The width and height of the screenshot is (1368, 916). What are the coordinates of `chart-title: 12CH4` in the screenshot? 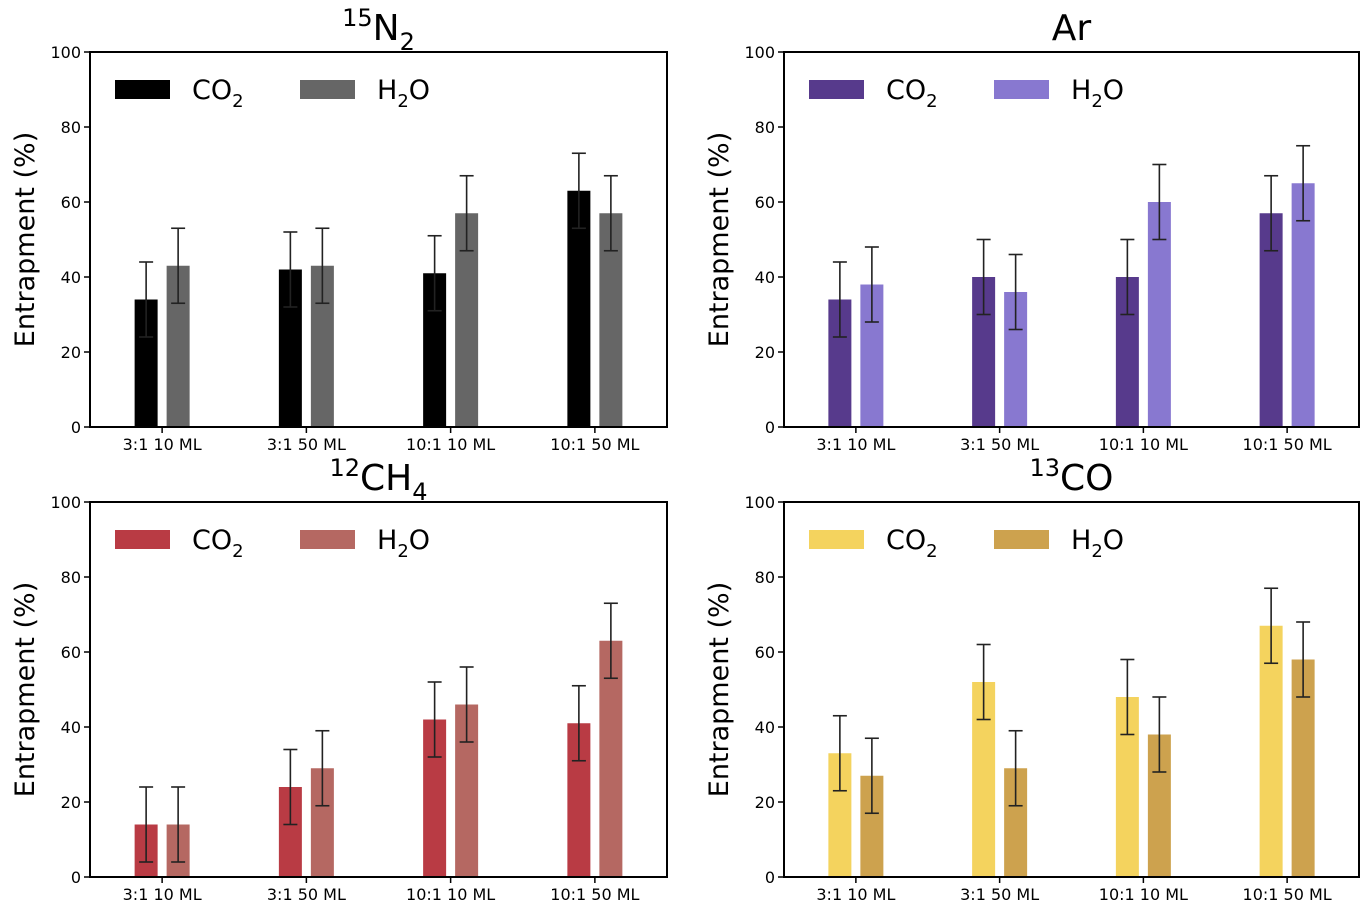 It's located at (378, 480).